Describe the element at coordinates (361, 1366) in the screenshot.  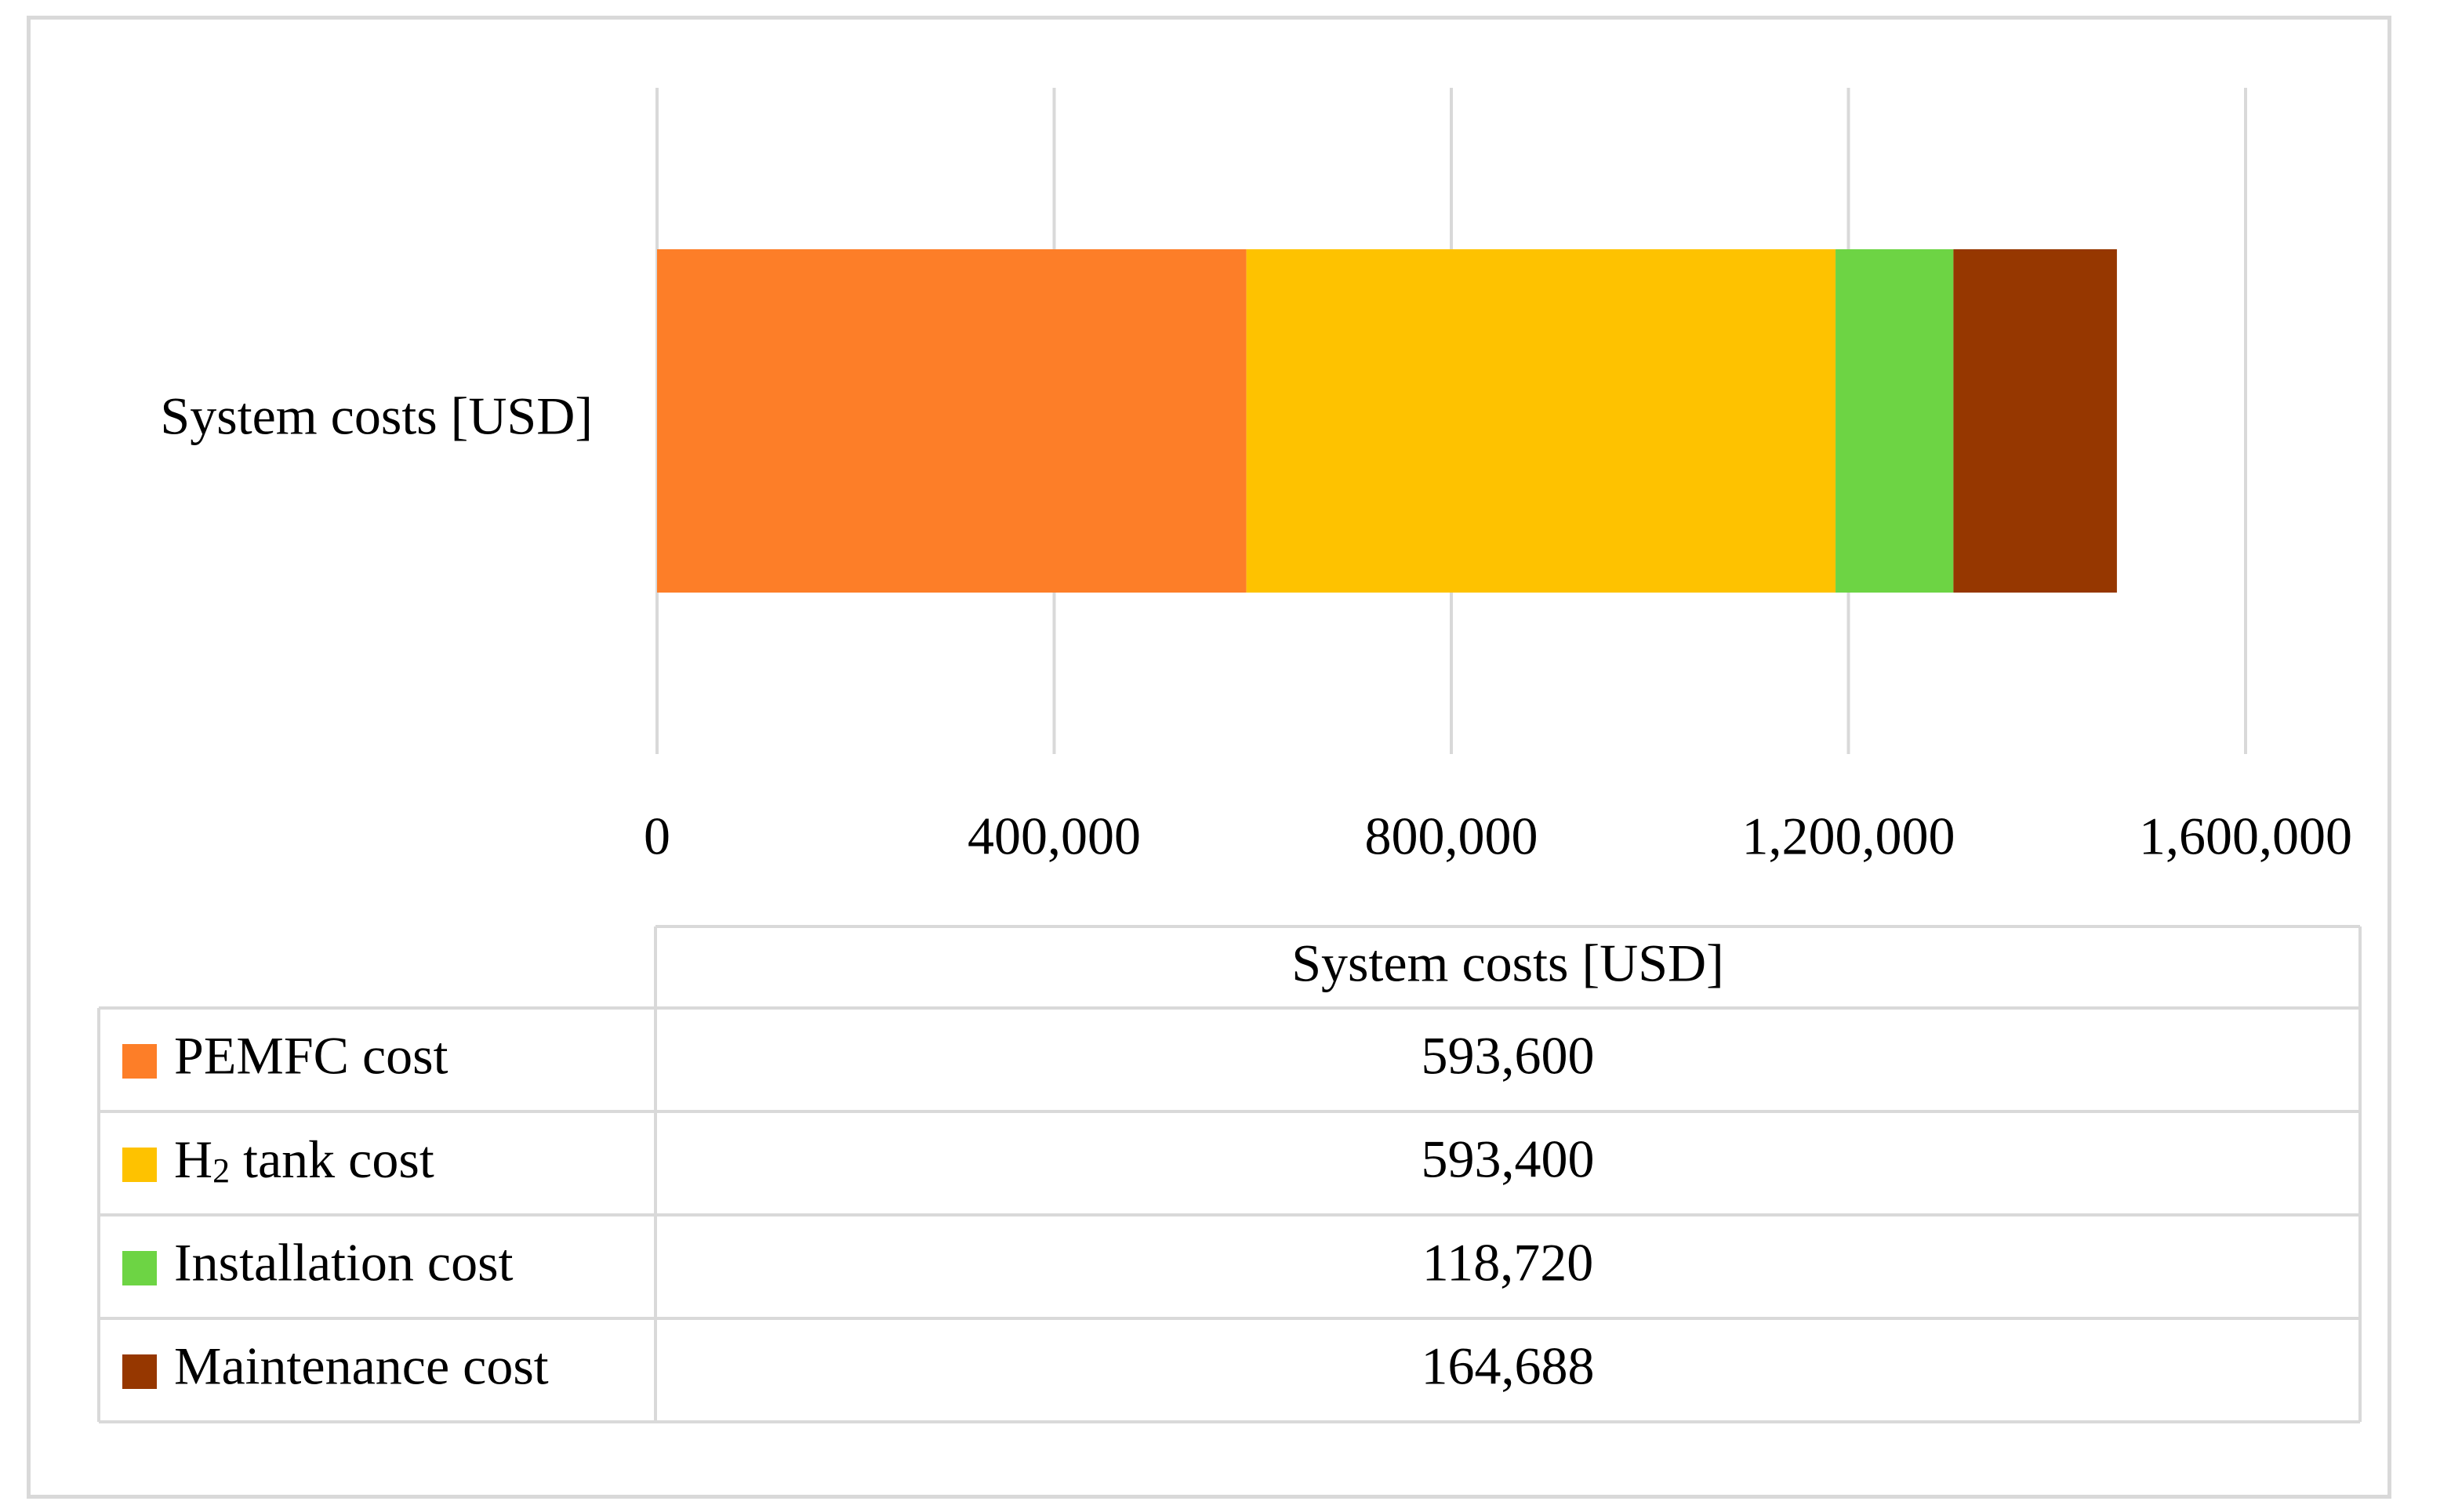
I see `legend-label: Maintenance cost` at that location.